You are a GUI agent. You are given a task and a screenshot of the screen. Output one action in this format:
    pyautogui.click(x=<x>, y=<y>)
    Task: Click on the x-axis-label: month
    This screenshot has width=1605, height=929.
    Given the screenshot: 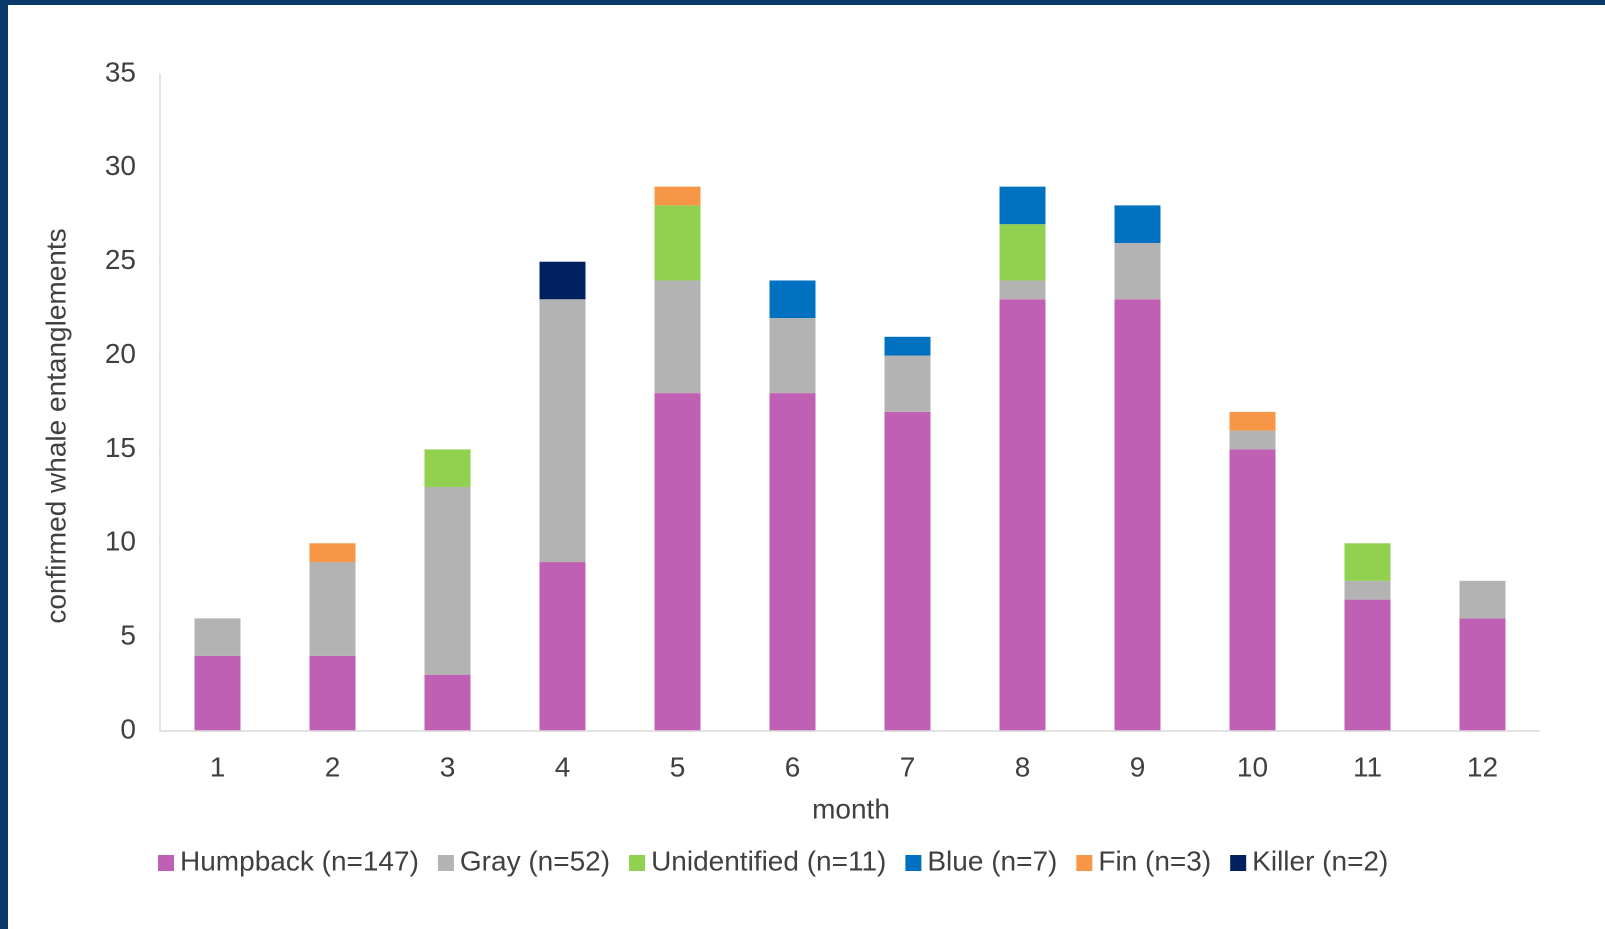 What is the action you would take?
    pyautogui.click(x=851, y=808)
    